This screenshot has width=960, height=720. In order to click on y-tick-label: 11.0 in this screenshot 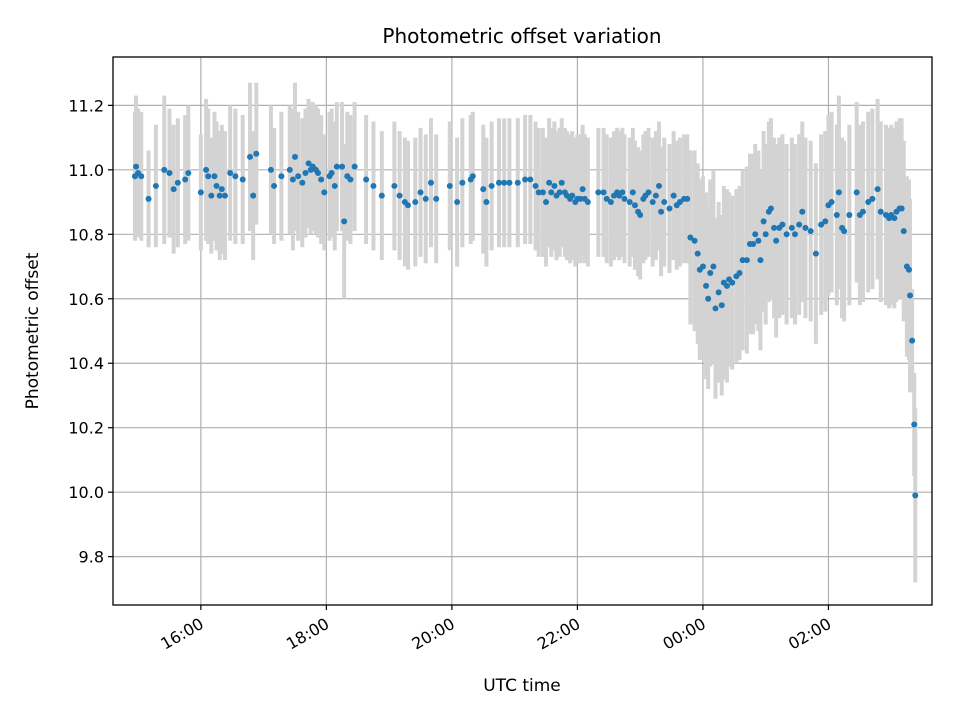, I will do `click(86, 170)`.